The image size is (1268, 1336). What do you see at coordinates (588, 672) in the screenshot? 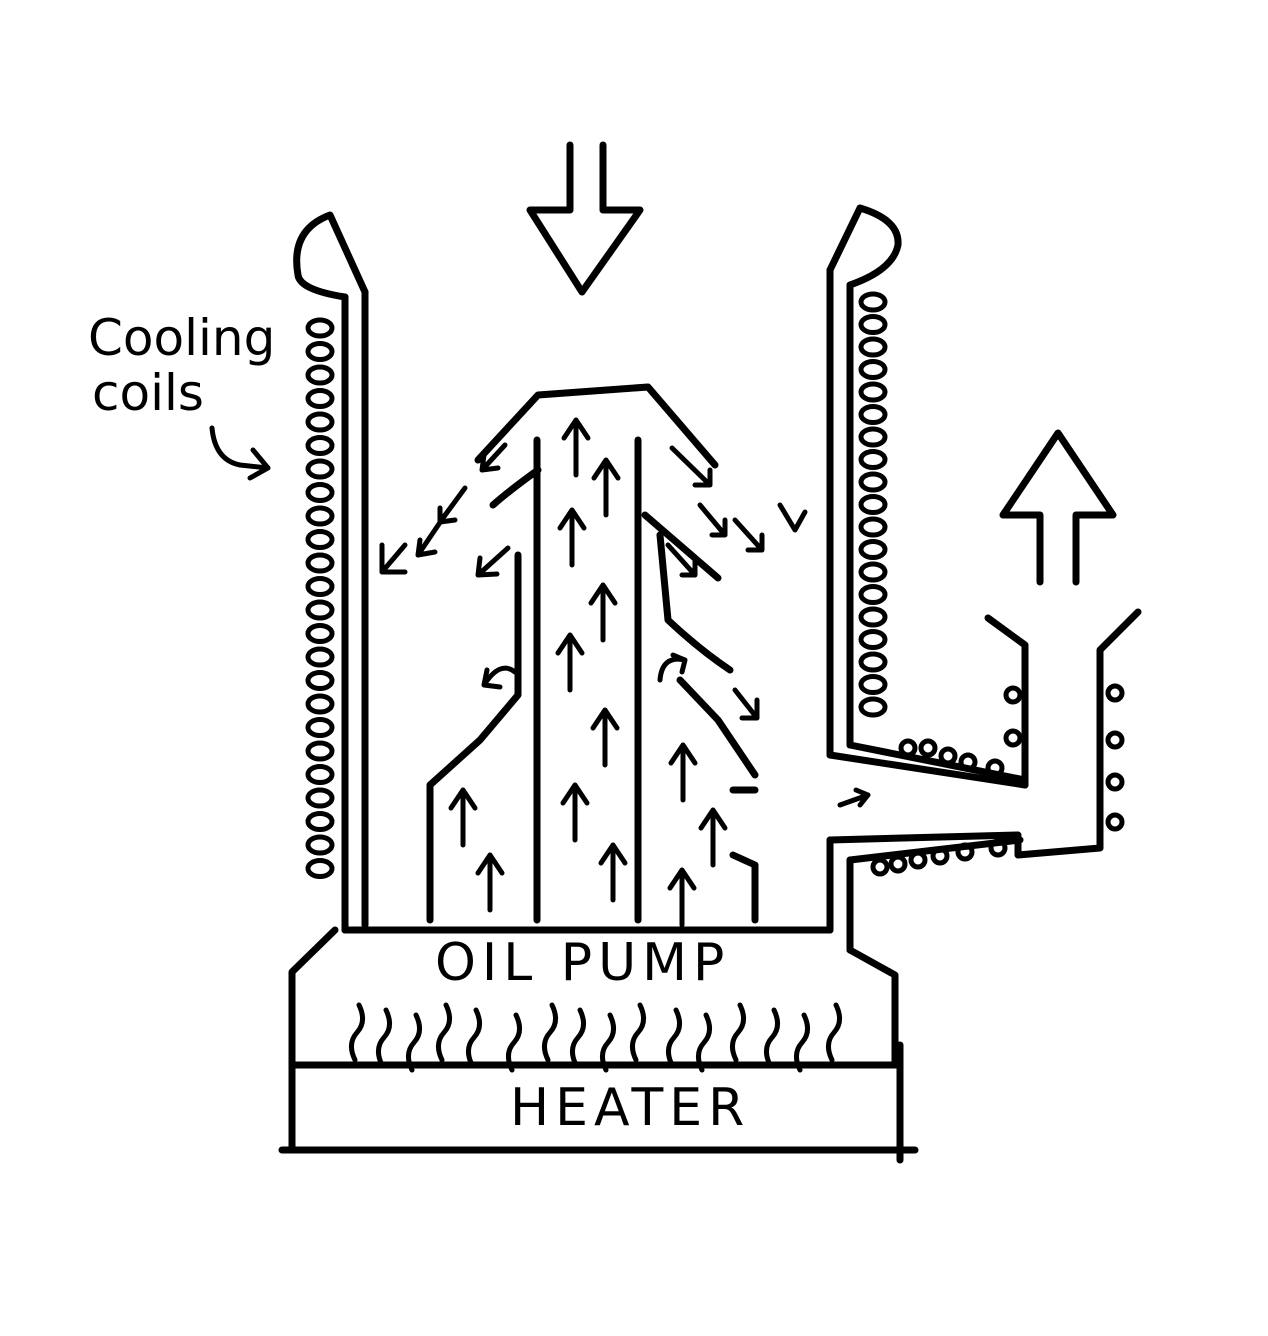
I see `vapour-arrows-up` at bounding box center [588, 672].